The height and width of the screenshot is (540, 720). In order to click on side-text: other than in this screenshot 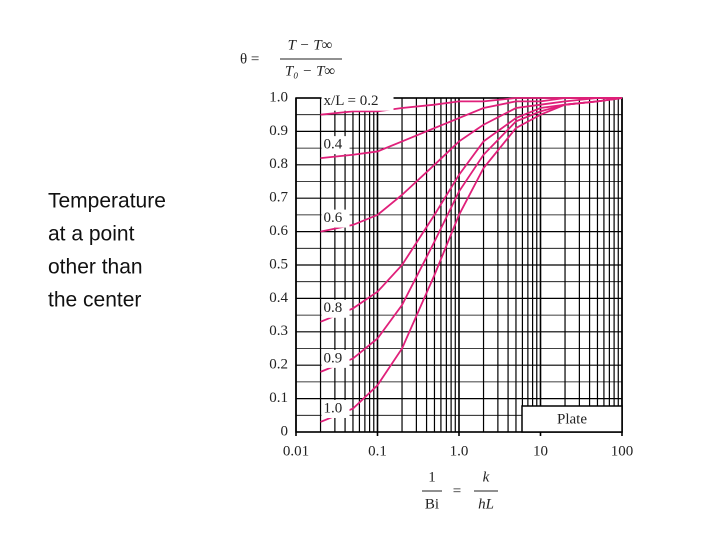, I will do `click(95, 267)`.